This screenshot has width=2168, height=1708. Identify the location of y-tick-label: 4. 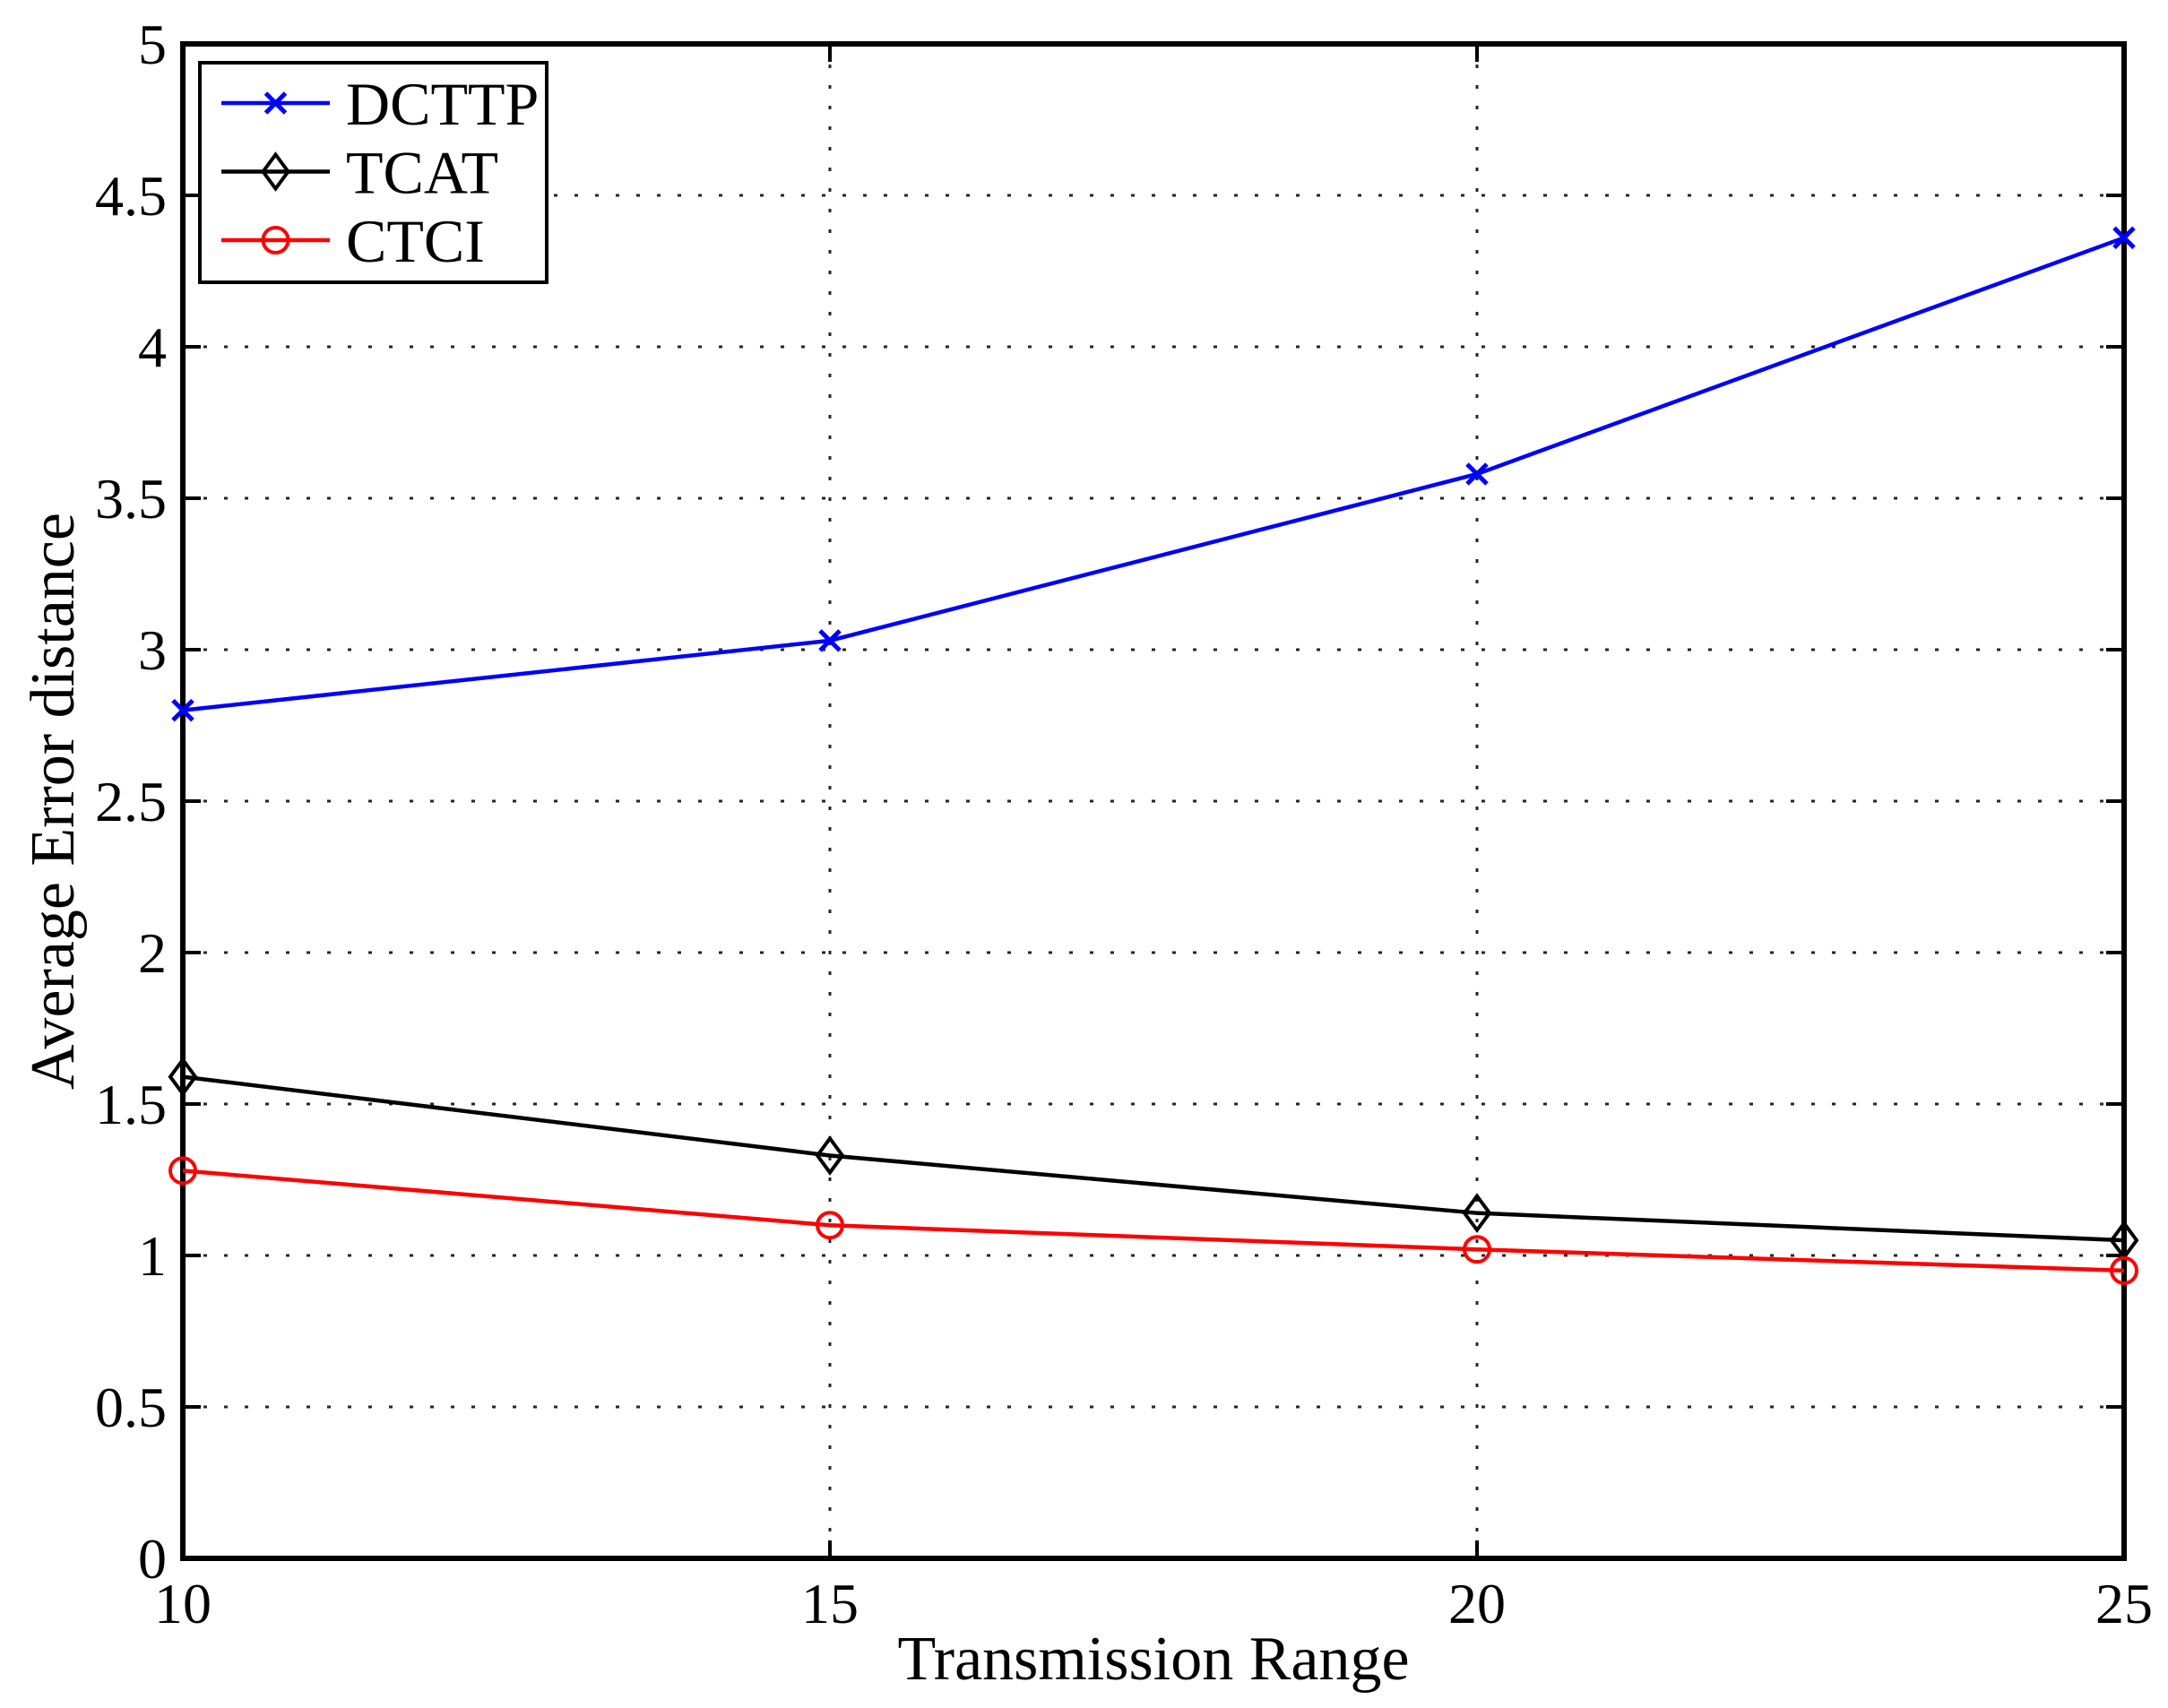
(152, 347).